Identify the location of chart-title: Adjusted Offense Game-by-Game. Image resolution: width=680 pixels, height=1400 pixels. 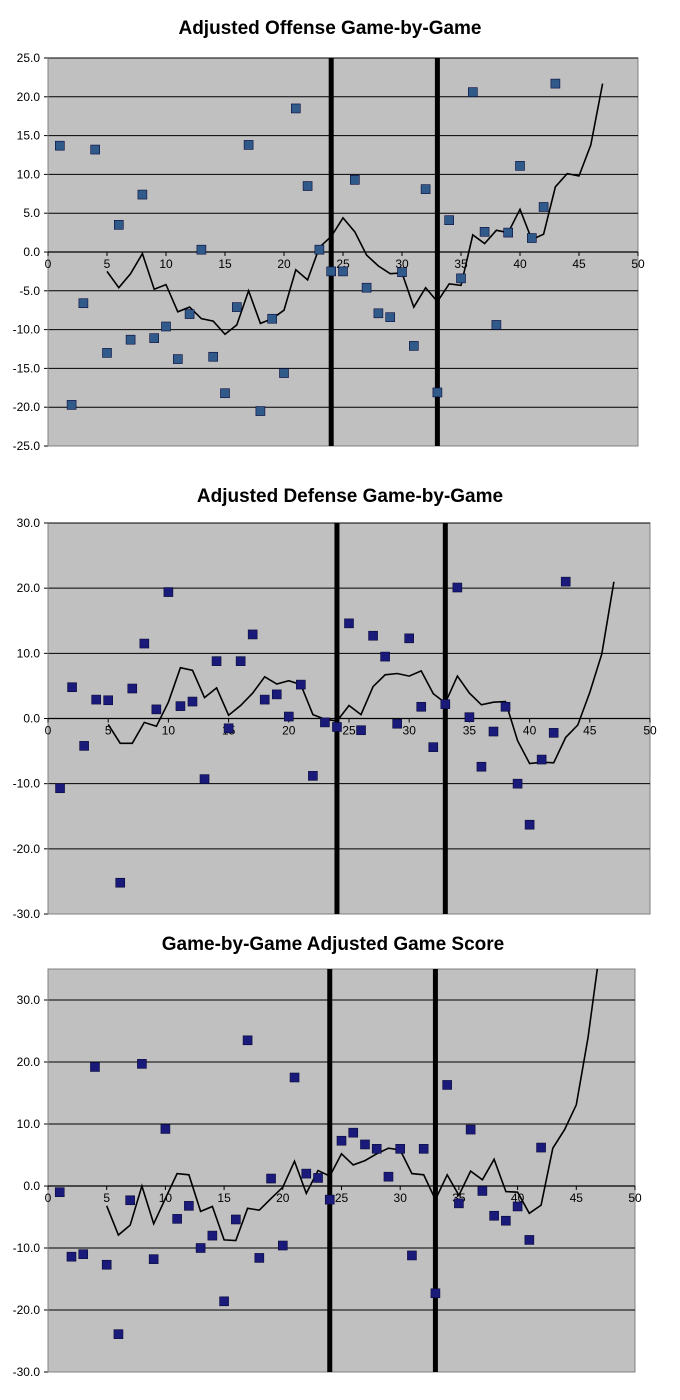
(329, 28).